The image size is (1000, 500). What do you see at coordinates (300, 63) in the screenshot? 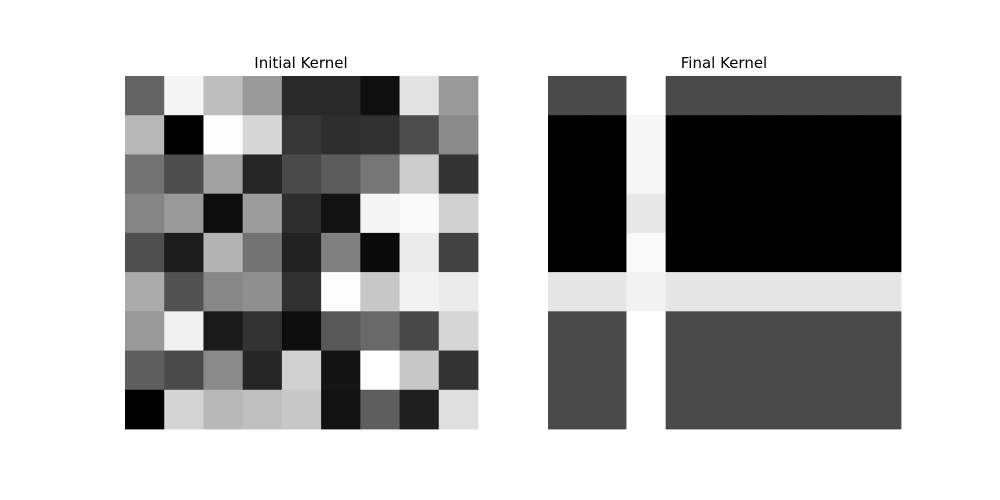
I see `initial-kernel-title: Initial Kernel` at bounding box center [300, 63].